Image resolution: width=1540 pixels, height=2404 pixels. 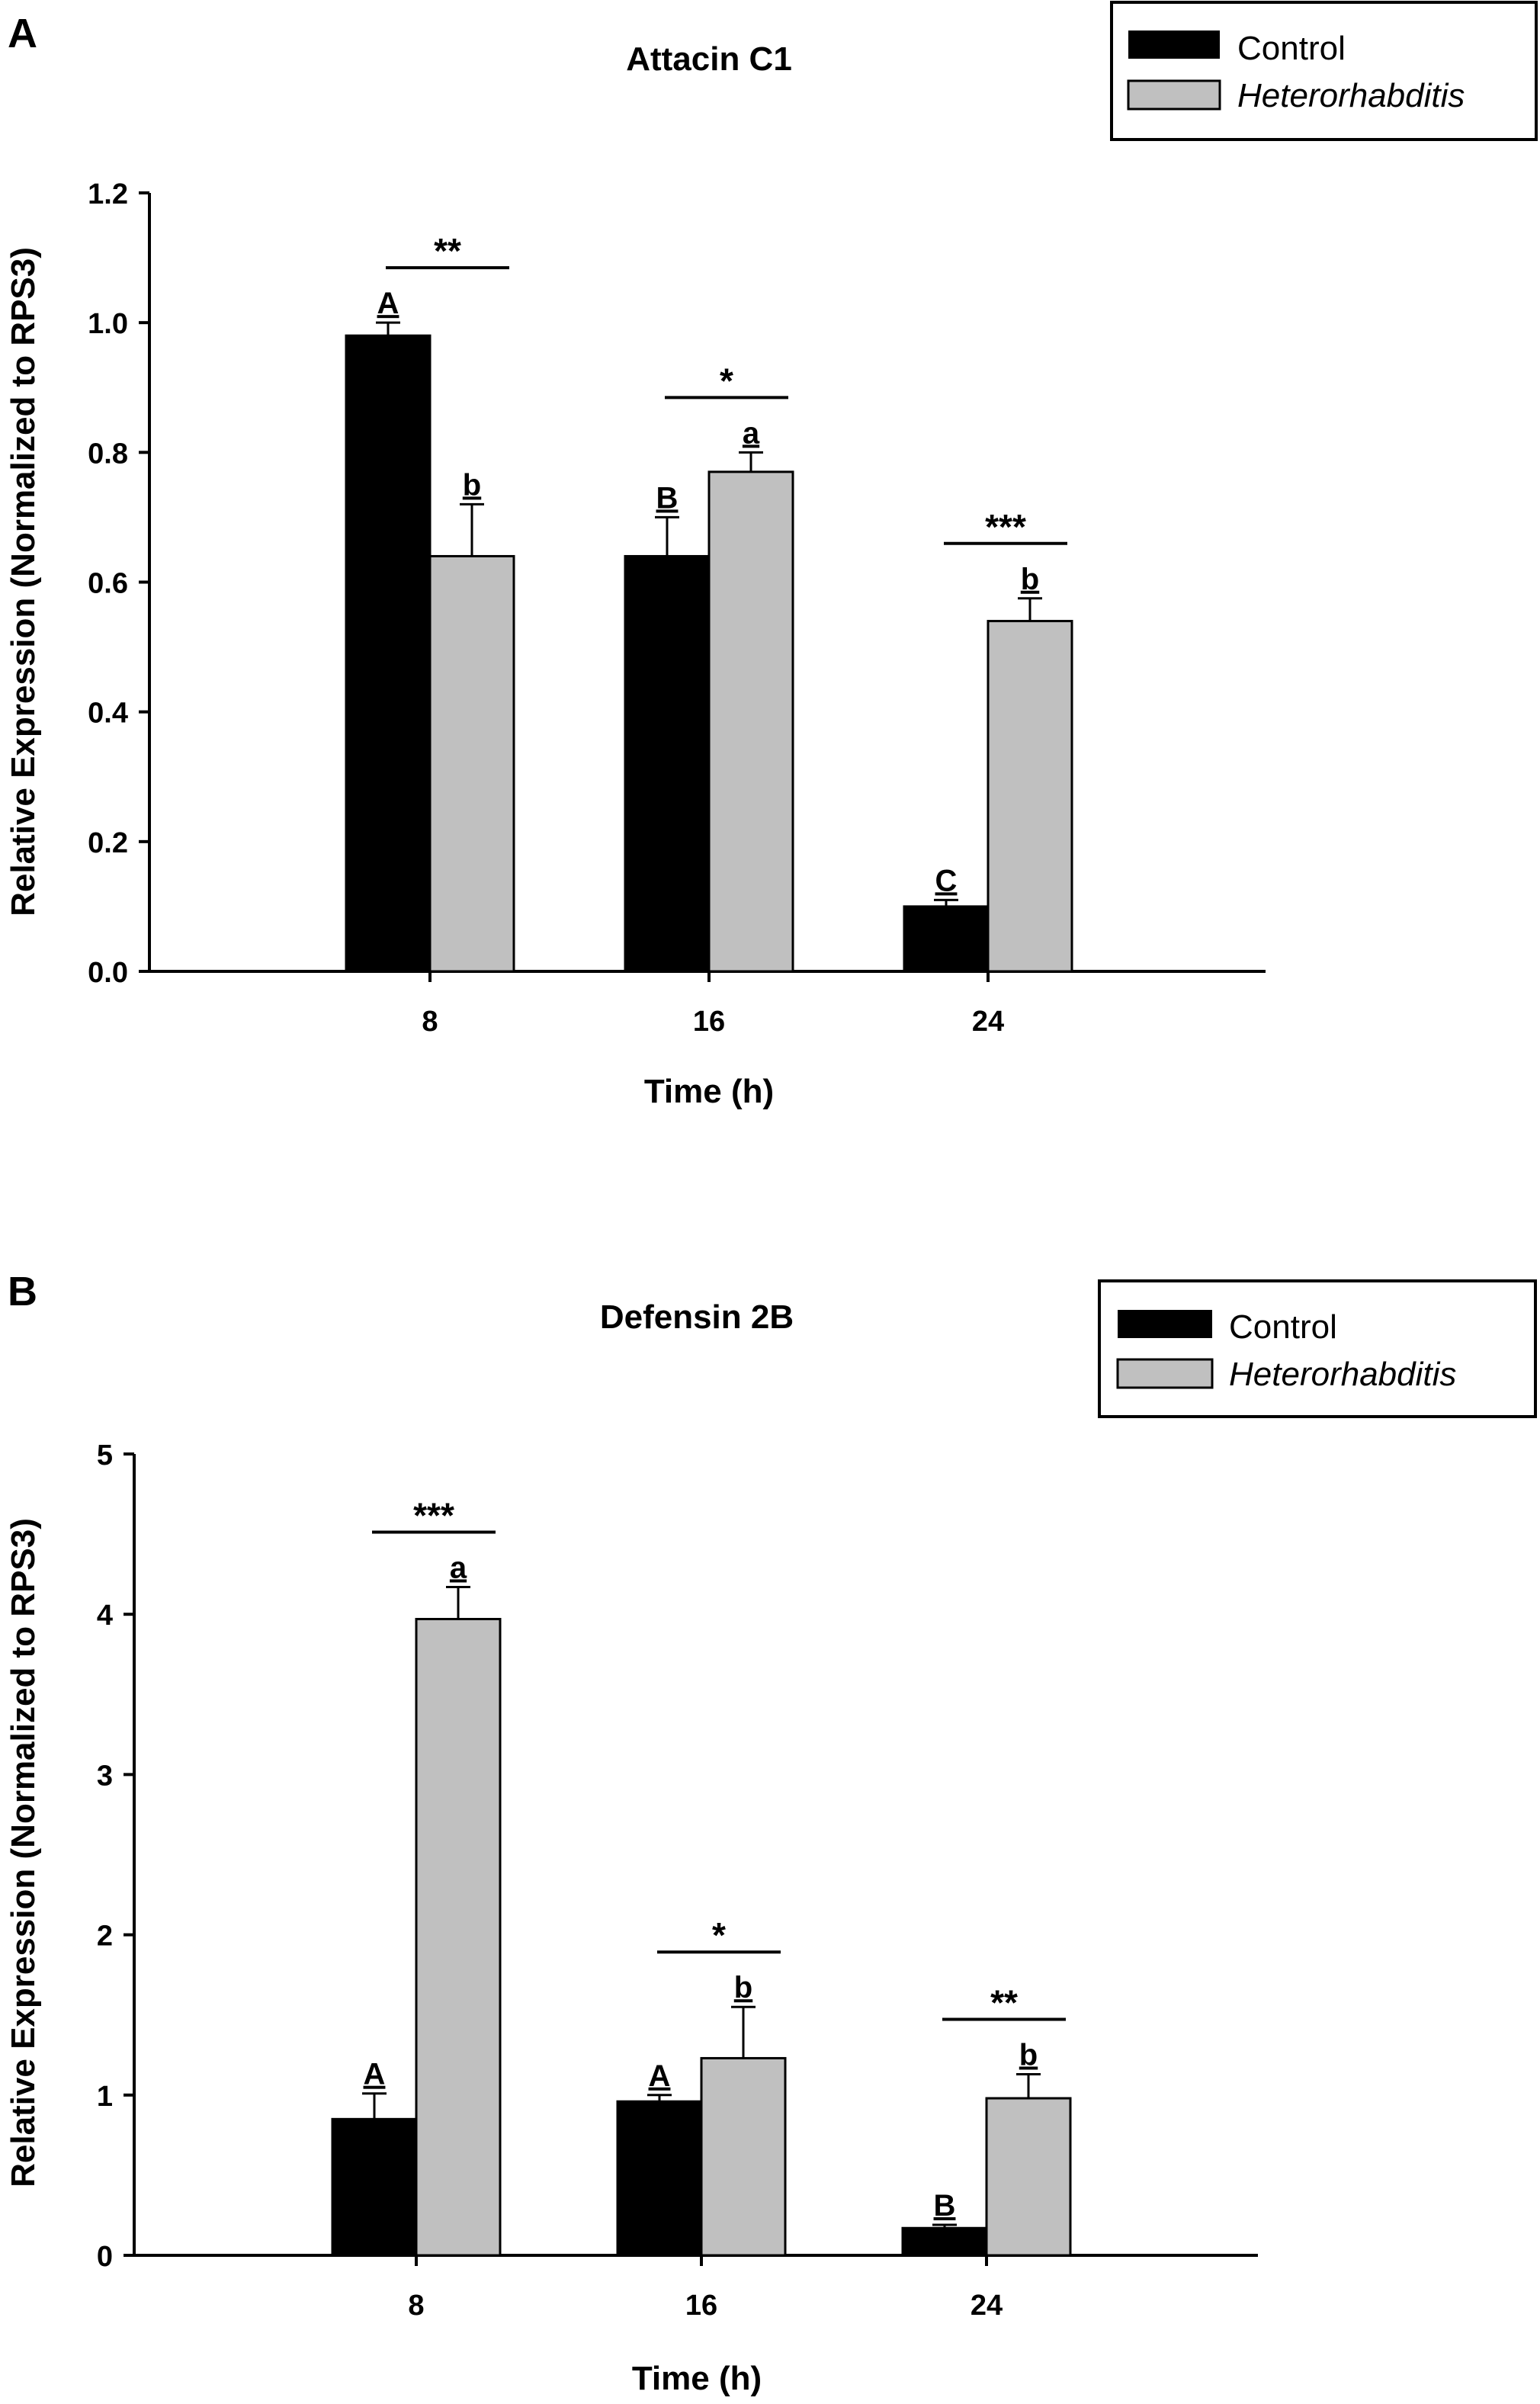 I want to click on y-tick-label-a-2: 0.4, so click(x=108, y=714).